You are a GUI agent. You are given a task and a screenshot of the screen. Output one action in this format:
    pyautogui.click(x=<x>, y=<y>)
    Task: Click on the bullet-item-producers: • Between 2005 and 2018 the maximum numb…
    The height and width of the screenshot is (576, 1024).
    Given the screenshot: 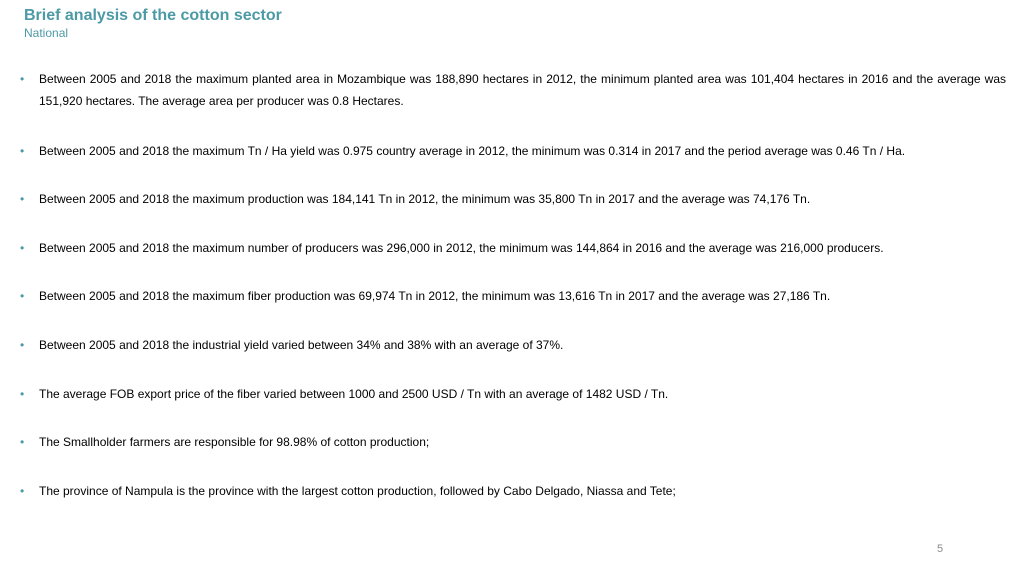 What is the action you would take?
    pyautogui.click(x=513, y=248)
    